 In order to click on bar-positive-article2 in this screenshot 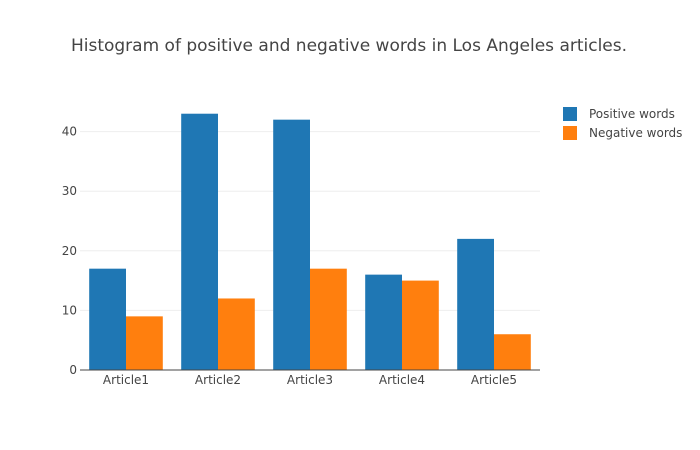, I will do `click(199, 241)`.